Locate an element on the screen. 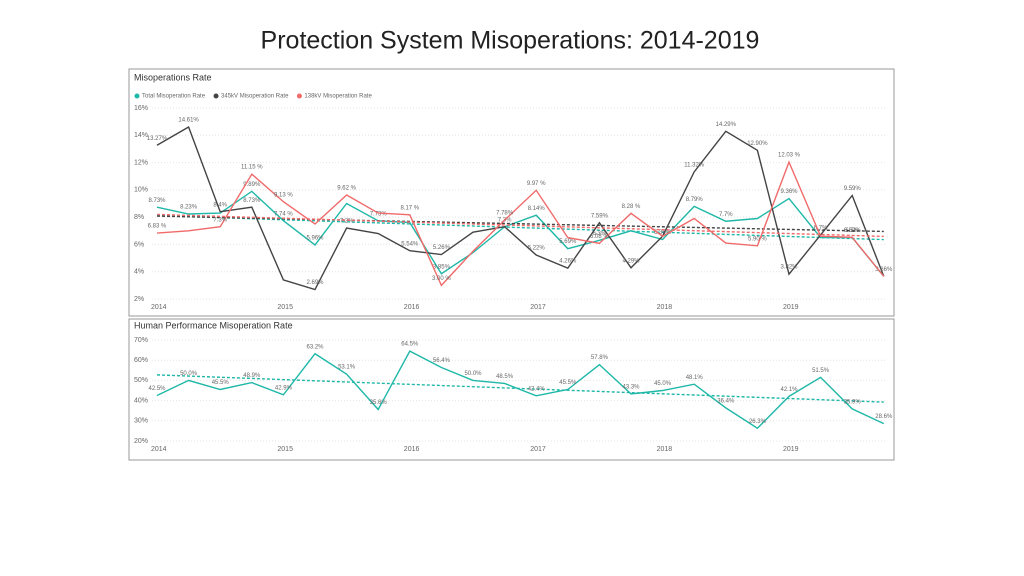 The width and height of the screenshot is (1024, 576). y-tick-label: 12% is located at coordinates (141, 162).